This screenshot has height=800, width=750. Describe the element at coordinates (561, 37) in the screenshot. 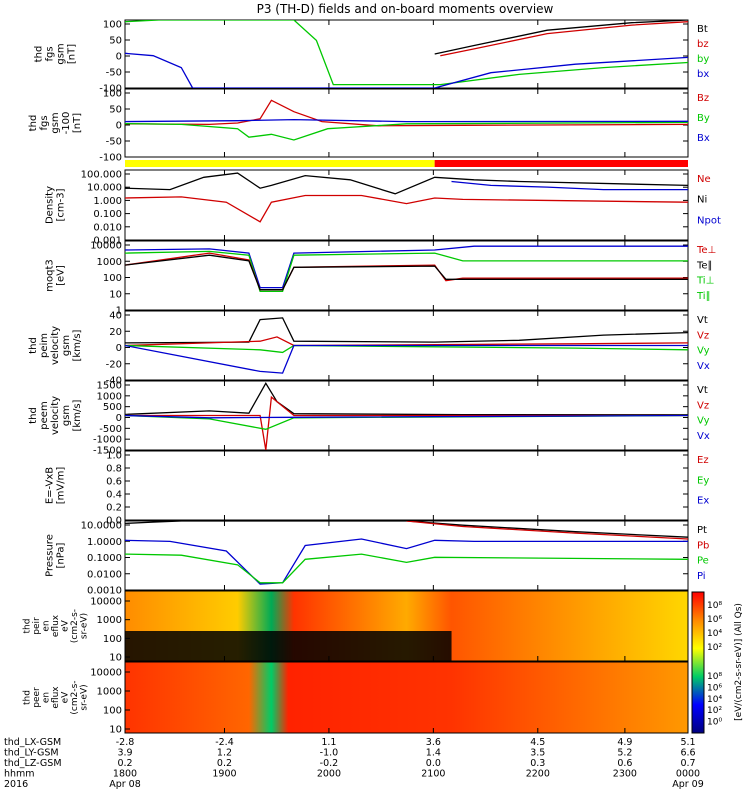

I see `series-line-Bt` at that location.